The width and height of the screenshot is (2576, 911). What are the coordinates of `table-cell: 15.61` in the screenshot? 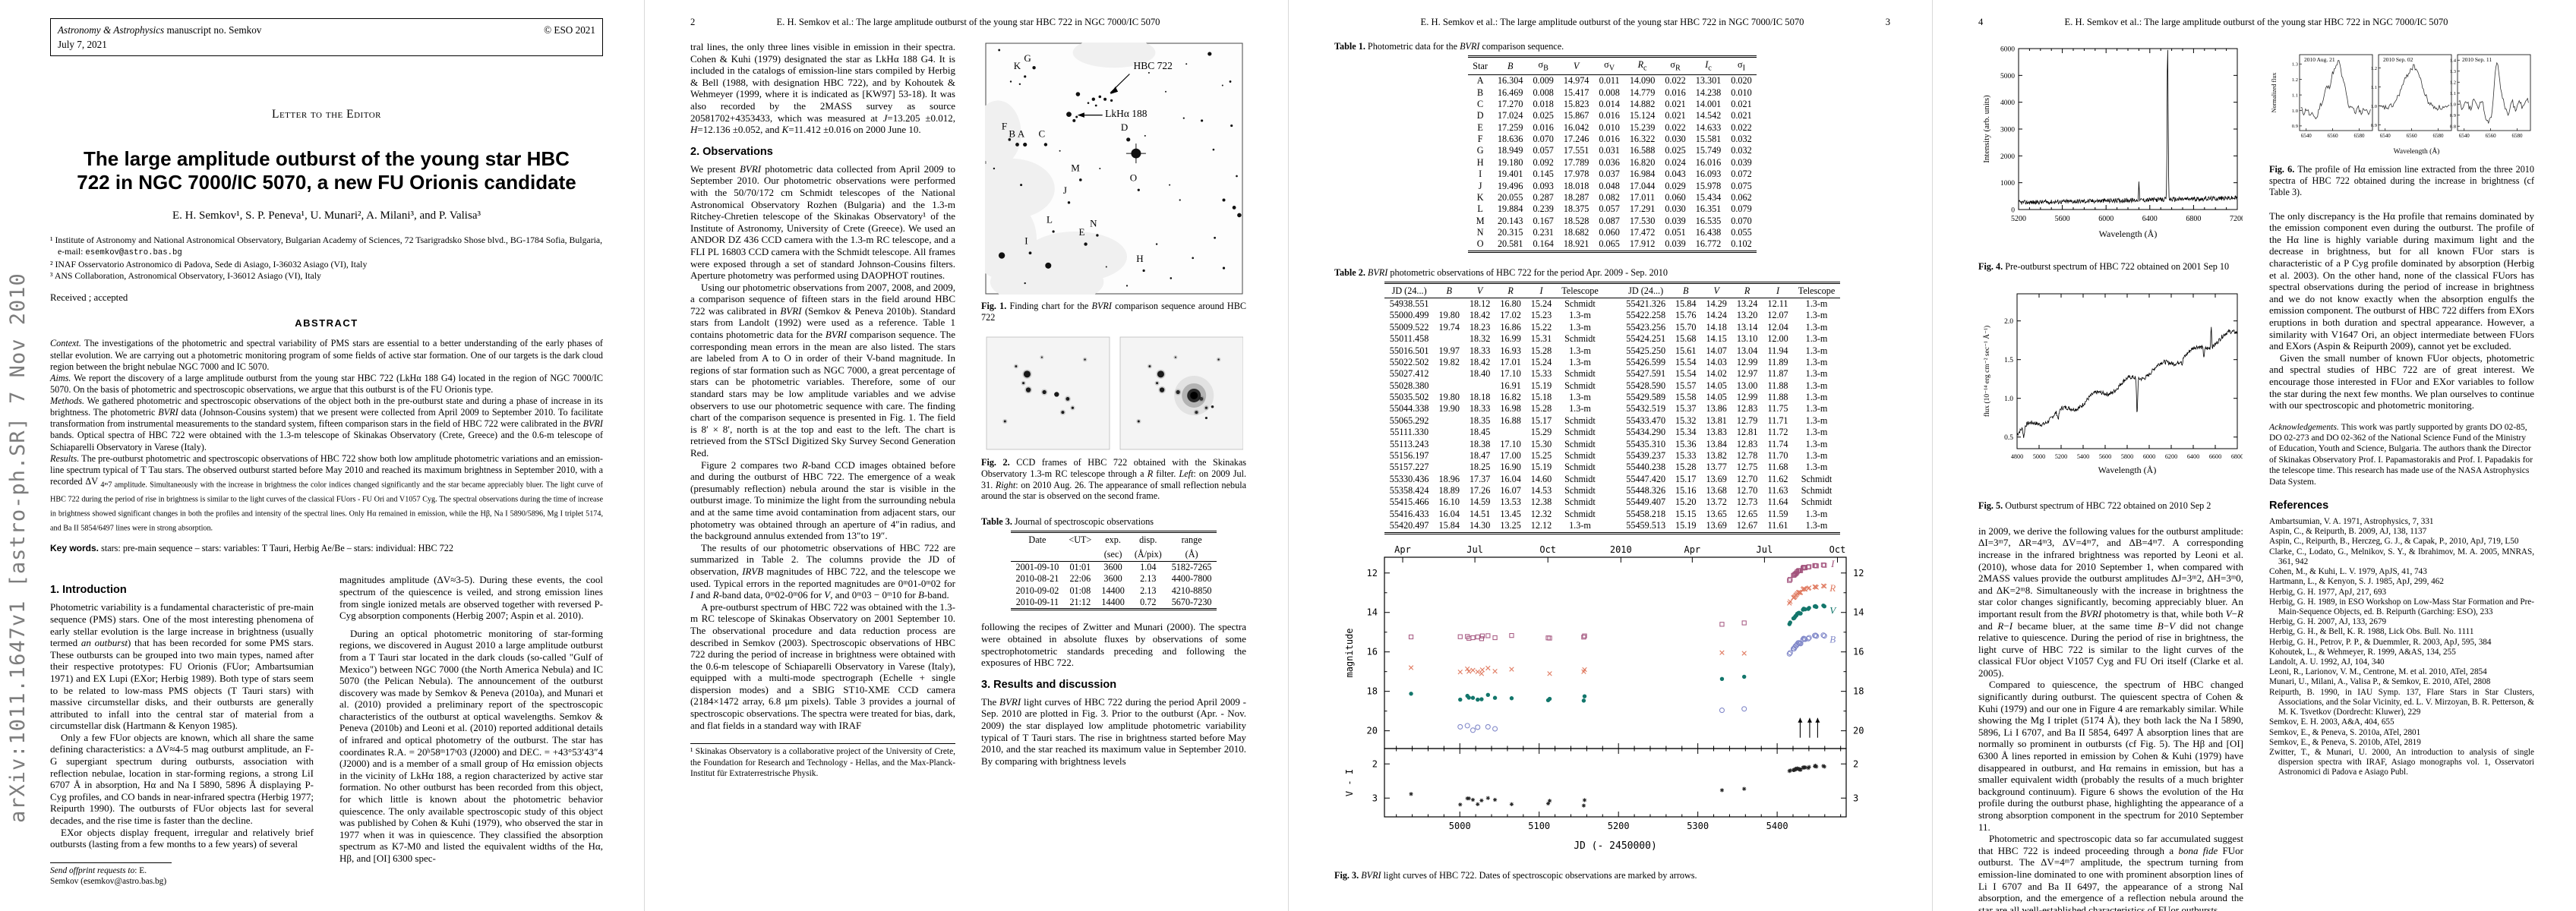 It's located at (1686, 350).